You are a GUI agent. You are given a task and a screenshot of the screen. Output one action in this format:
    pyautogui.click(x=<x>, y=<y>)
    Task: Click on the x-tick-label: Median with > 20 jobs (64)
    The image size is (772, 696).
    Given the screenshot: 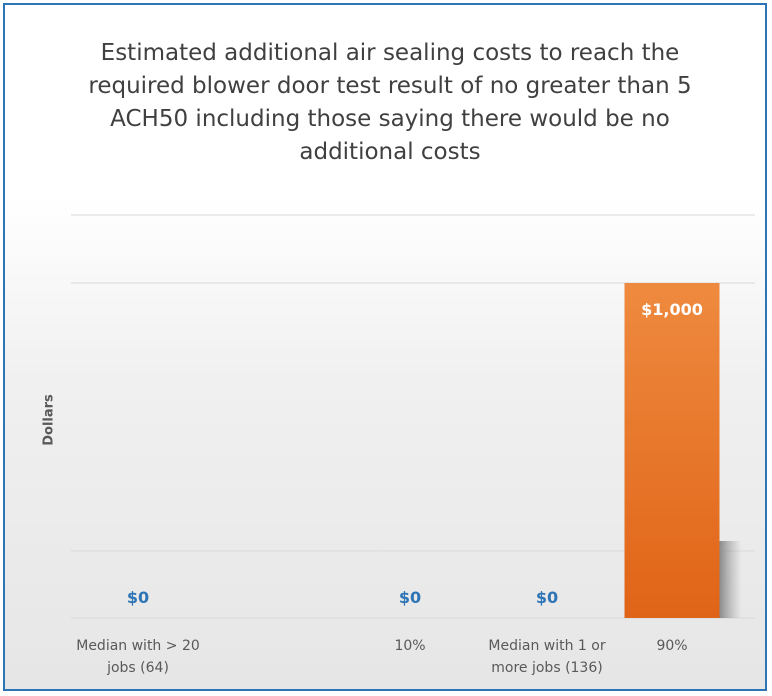 What is the action you would take?
    pyautogui.click(x=138, y=657)
    